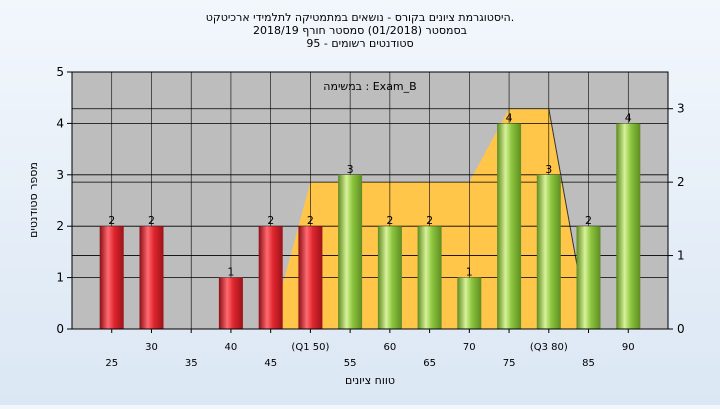 The image size is (720, 409). Describe the element at coordinates (60, 329) in the screenshot. I see `y-tick-label-0: 0` at that location.